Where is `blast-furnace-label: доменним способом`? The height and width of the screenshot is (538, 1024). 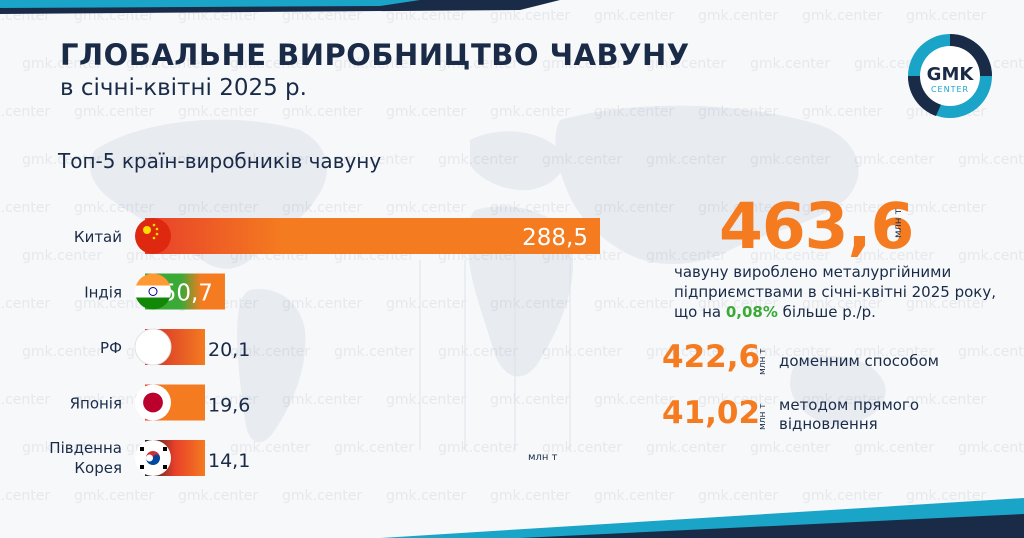
blast-furnace-label: доменним способом is located at coordinates (859, 361).